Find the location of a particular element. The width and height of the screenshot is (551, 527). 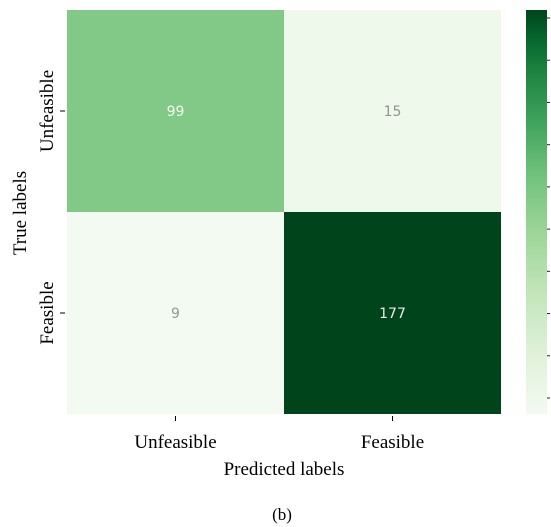

y-axis-ticks: Unfeasible Feasible is located at coordinates (51, 207).